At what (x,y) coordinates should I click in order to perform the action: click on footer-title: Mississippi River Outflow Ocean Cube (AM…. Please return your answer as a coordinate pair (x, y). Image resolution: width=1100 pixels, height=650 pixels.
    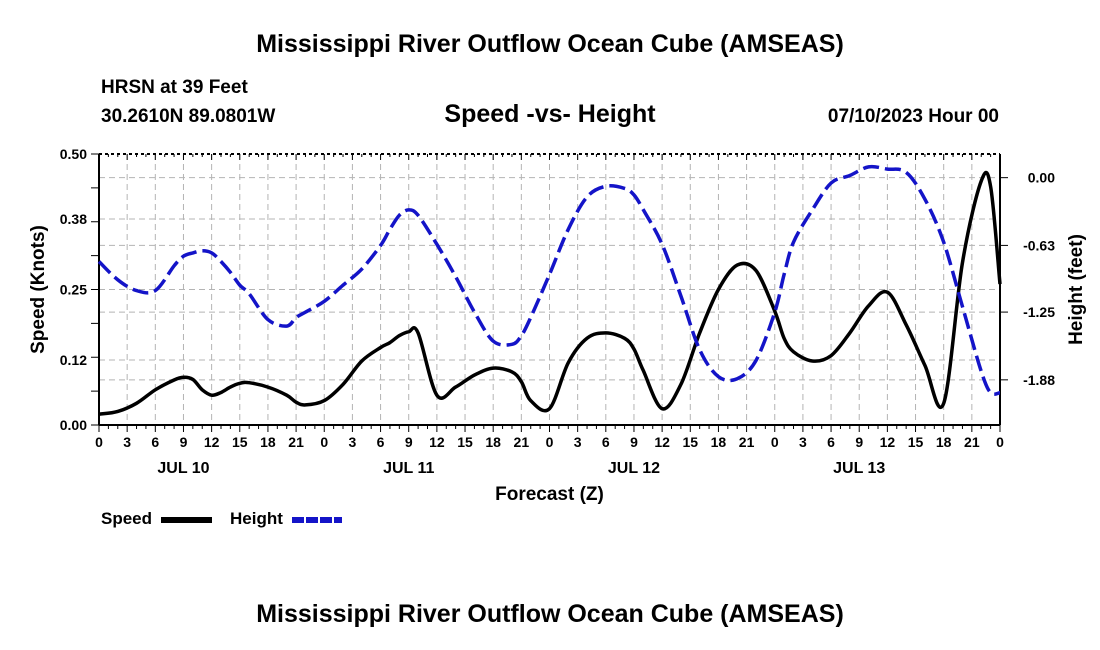
    Looking at the image, I should click on (550, 614).